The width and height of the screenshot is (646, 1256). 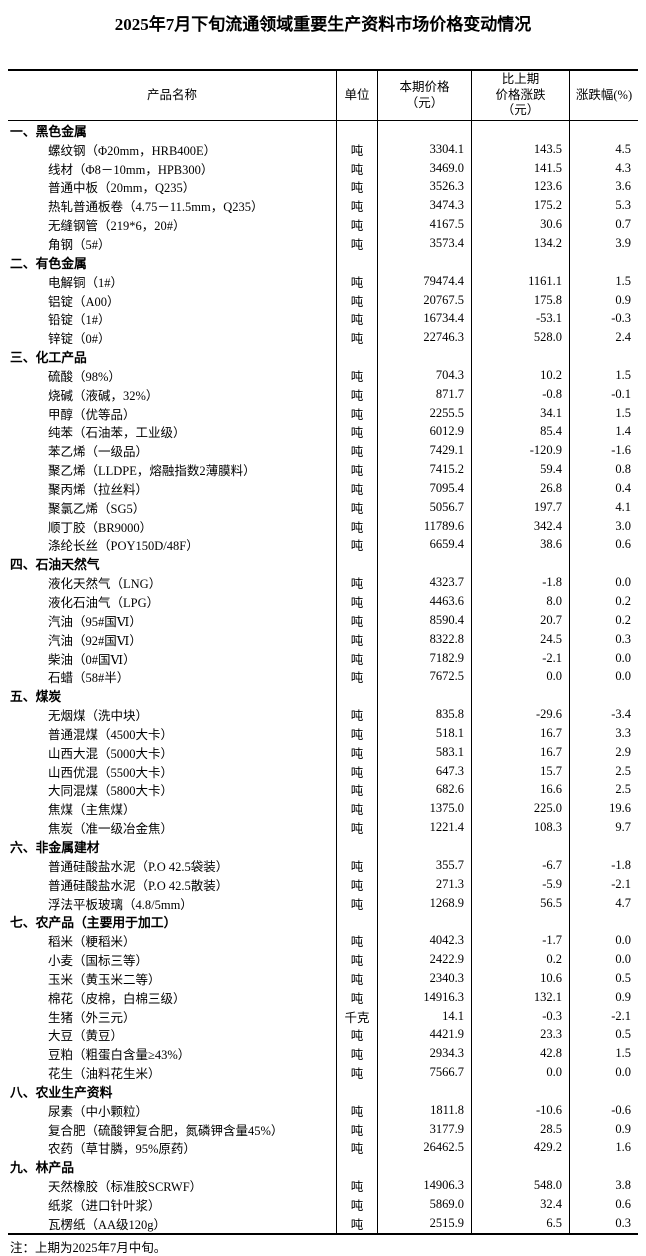 What do you see at coordinates (425, 941) in the screenshot?
I see `price-cell: 4042.3` at bounding box center [425, 941].